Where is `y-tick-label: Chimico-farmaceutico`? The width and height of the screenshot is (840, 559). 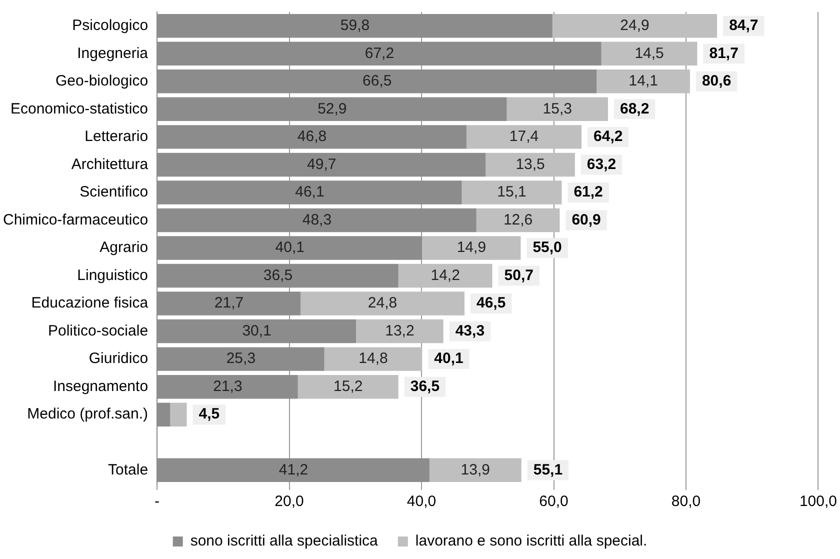
y-tick-label: Chimico-farmaceutico is located at coordinates (75, 219).